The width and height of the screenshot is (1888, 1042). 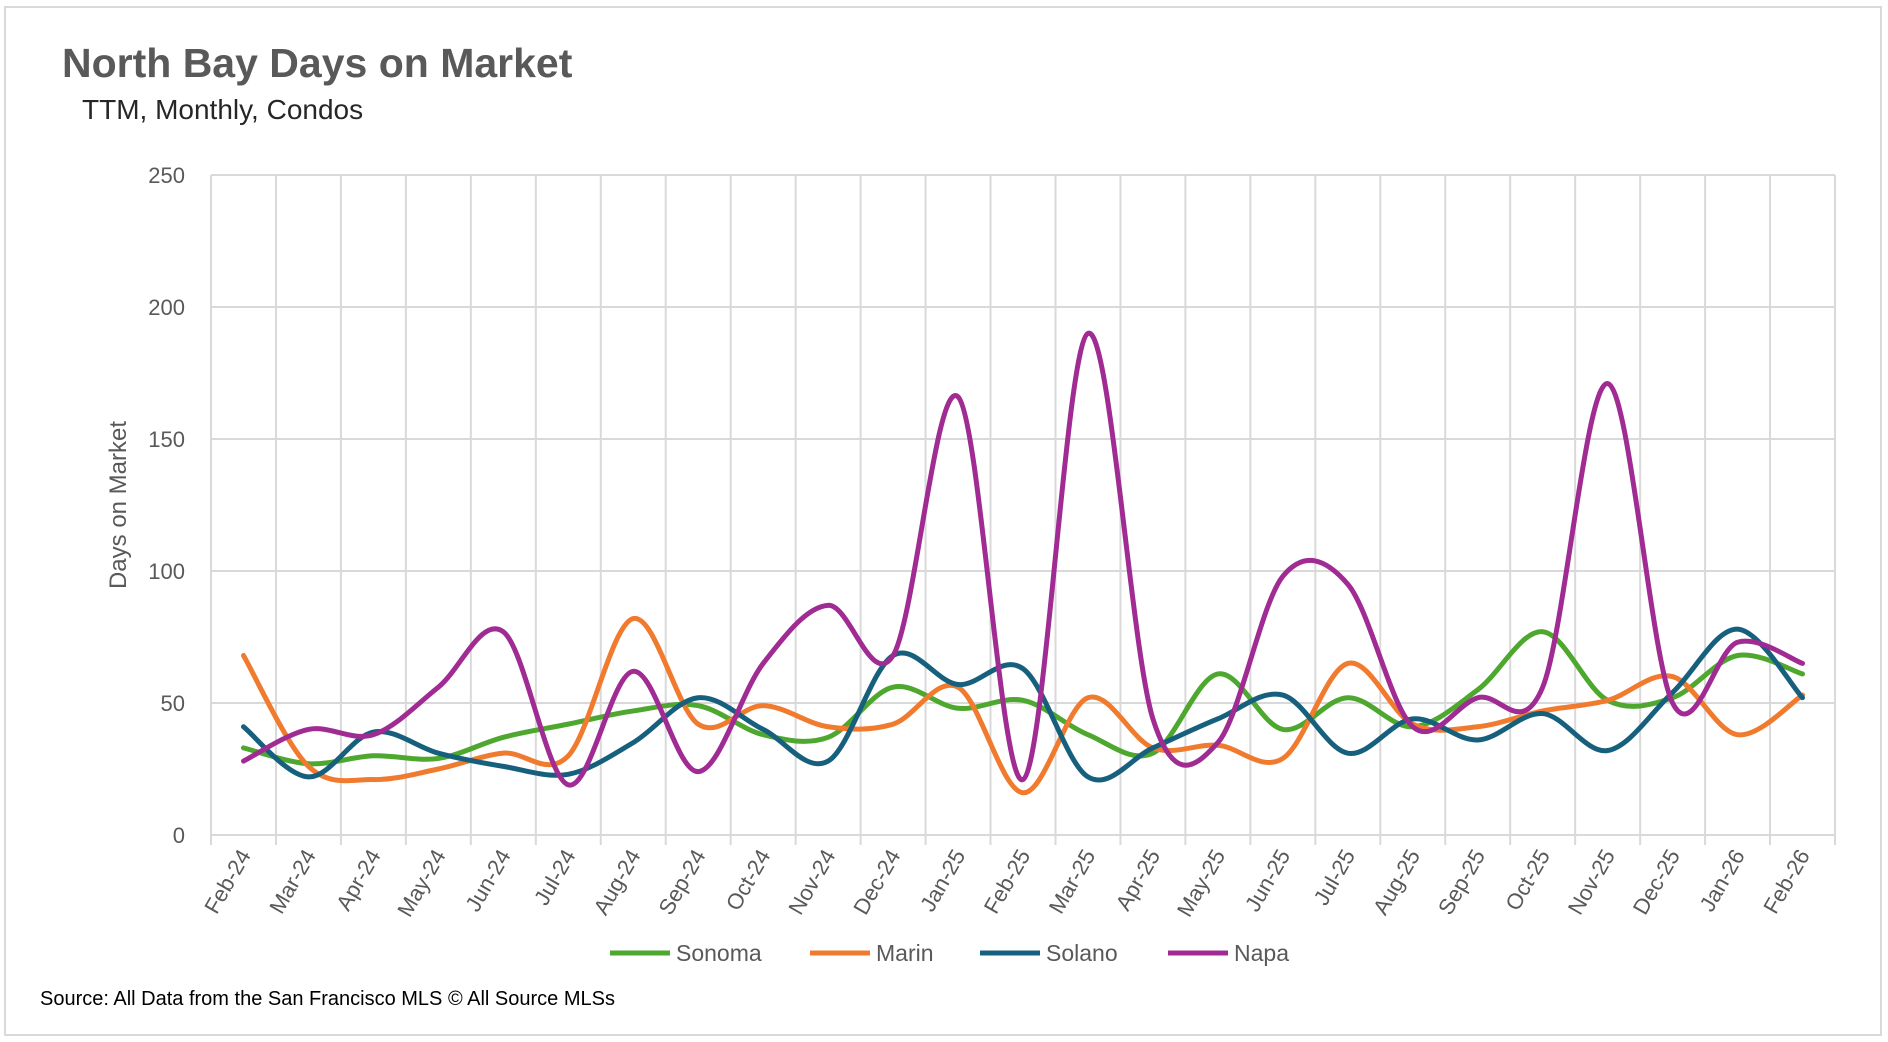 I want to click on y-tick-label: 250, so click(x=166, y=175).